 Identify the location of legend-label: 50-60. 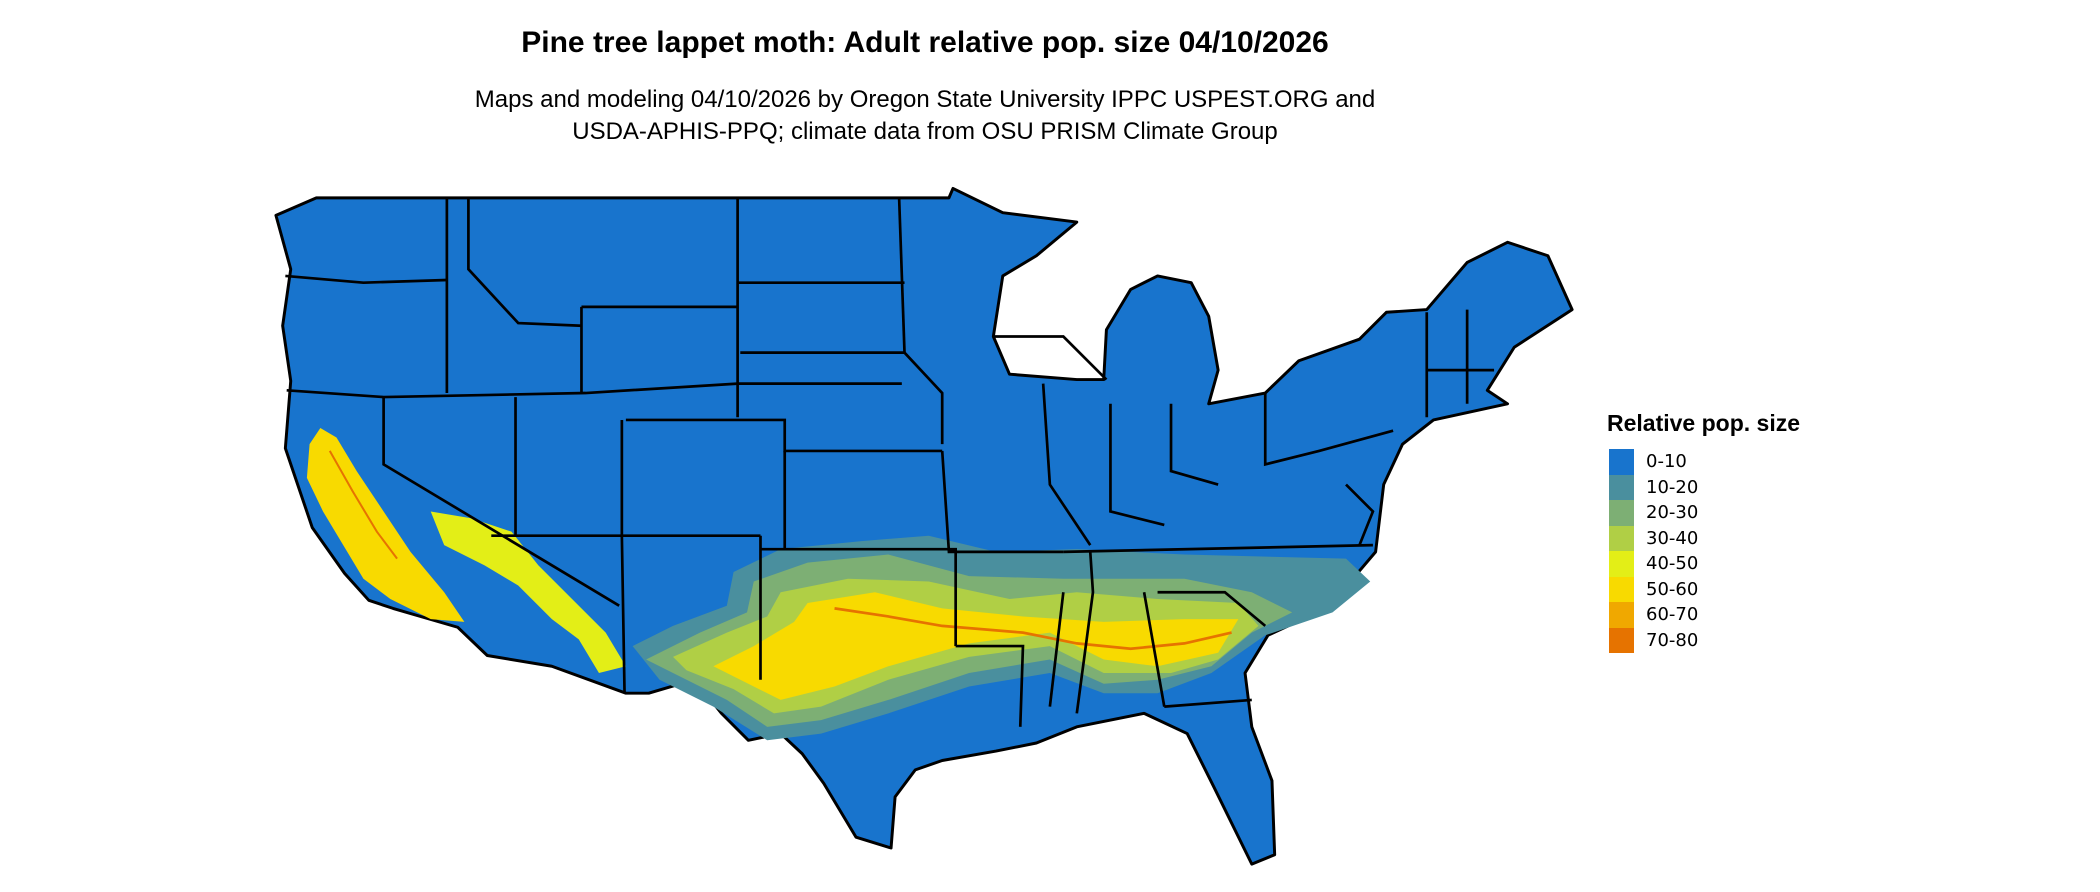
(1672, 589).